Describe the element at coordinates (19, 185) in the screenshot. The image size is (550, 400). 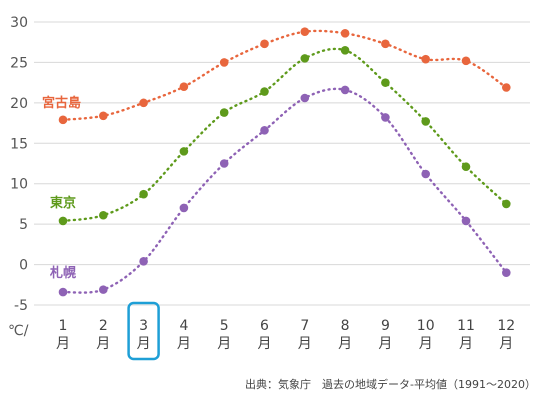
I see `y-tick-label: 10` at that location.